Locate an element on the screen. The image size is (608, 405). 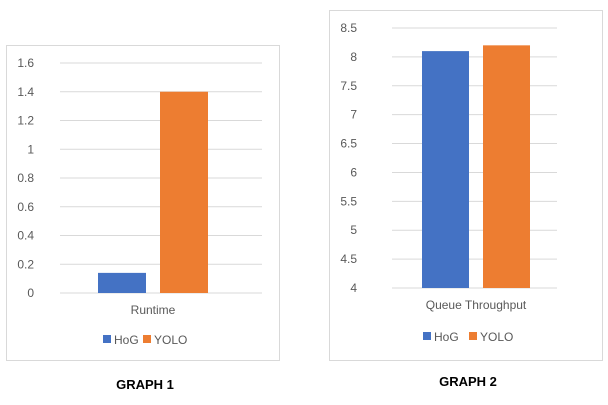
chart2-y-tick-label: 7.5 is located at coordinates (348, 86).